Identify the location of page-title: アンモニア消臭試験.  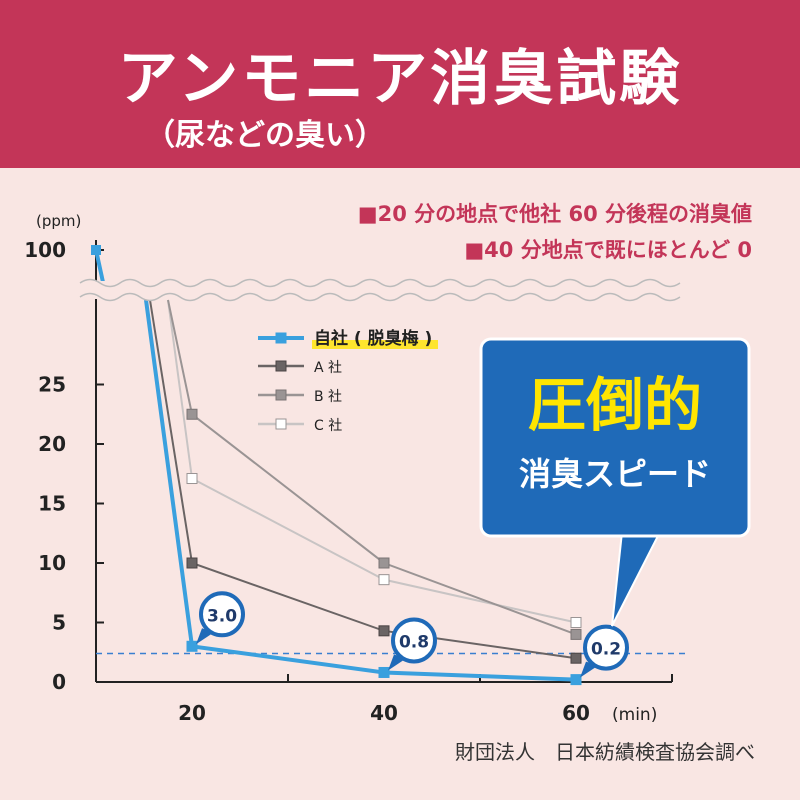
(400, 79).